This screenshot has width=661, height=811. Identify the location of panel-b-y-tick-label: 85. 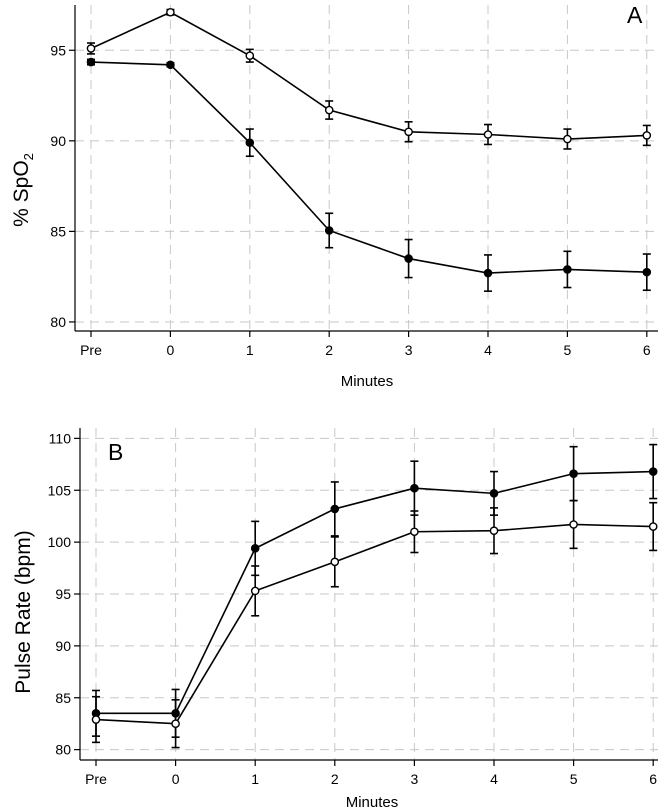
(63, 698).